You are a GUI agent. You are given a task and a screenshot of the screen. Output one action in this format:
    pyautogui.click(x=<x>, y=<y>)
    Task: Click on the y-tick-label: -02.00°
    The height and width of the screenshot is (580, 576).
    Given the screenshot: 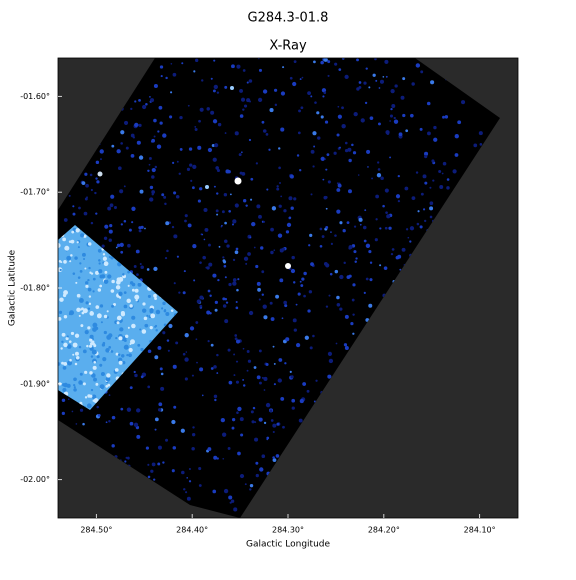 What is the action you would take?
    pyautogui.click(x=35, y=479)
    